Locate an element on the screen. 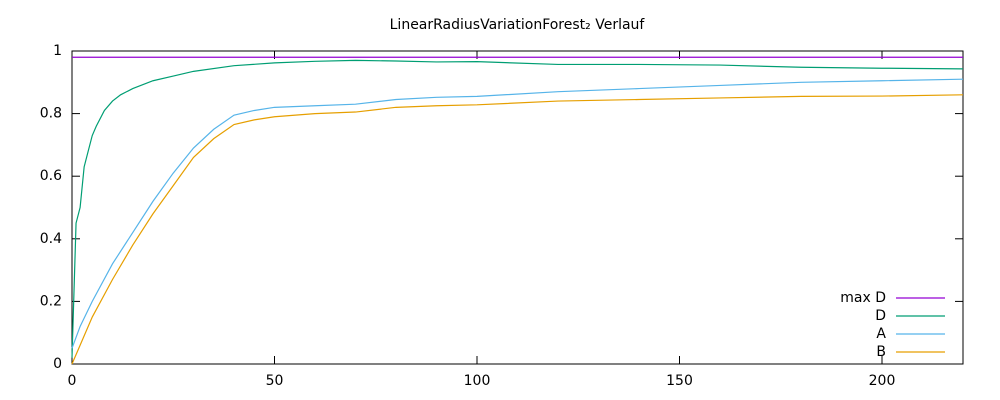  legend-label: A is located at coordinates (881, 334).